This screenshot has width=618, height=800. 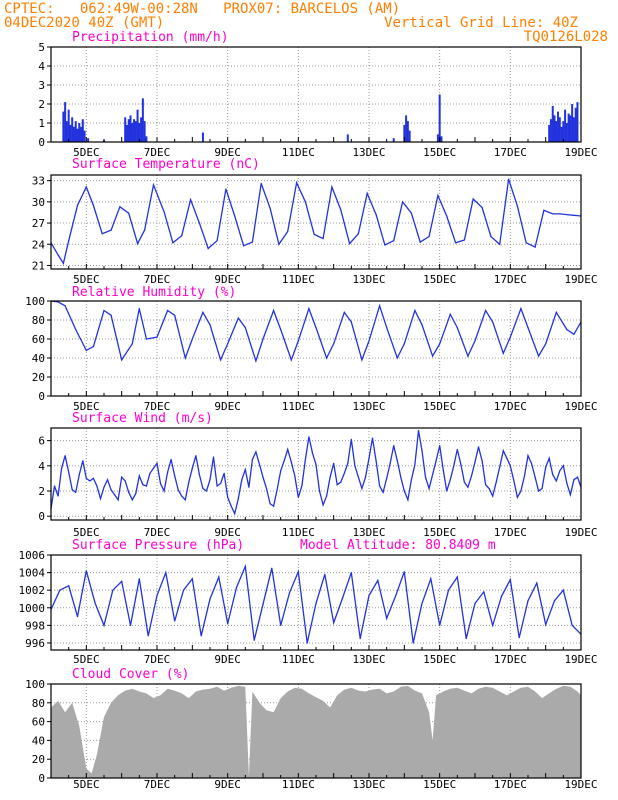 I want to click on x-tick-label: 5DEC, so click(x=86, y=152).